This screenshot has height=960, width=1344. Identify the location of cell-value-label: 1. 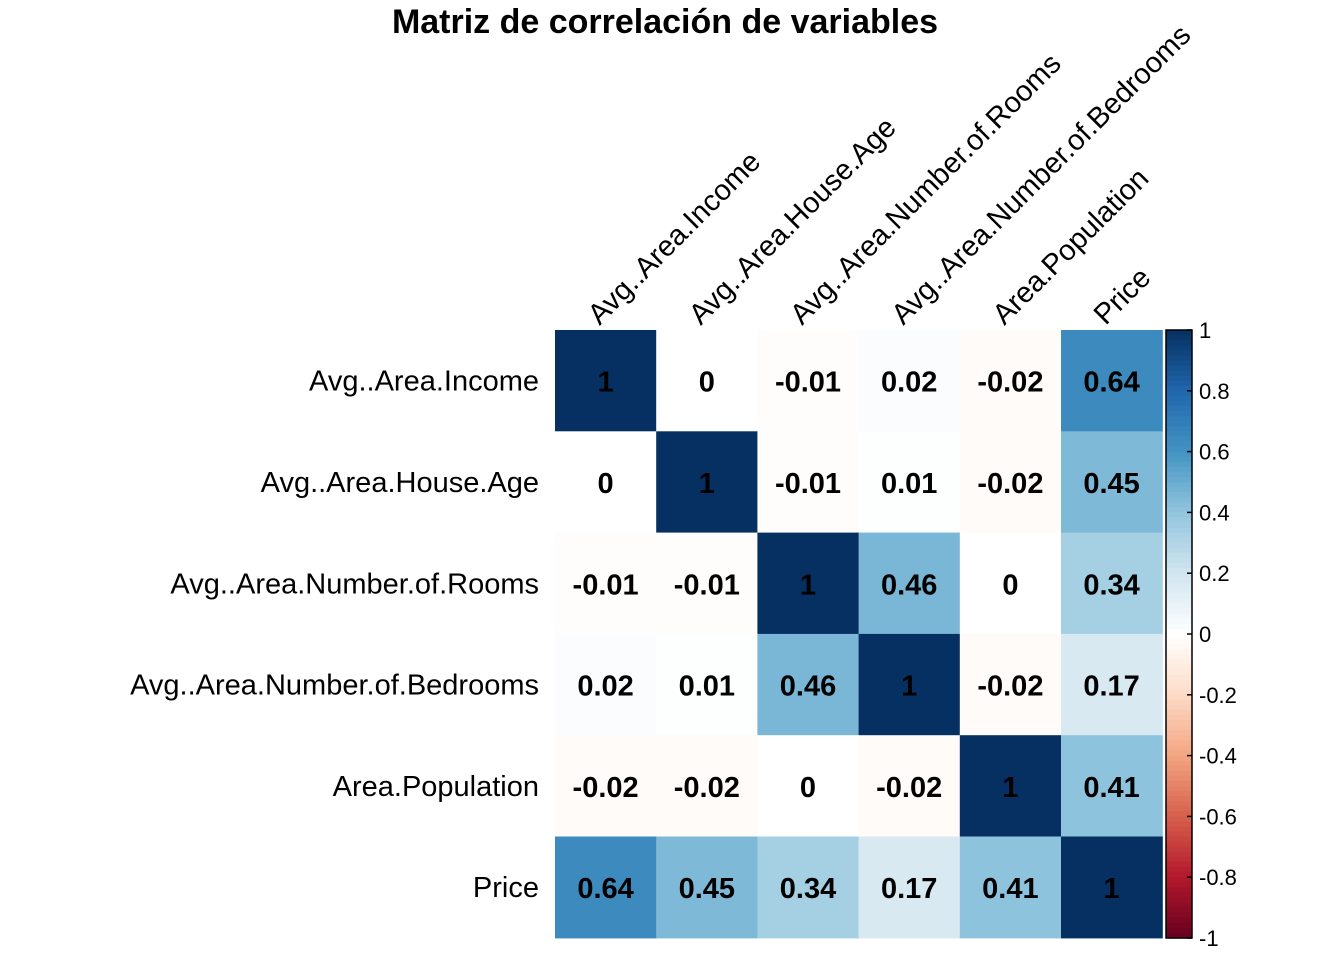
(707, 484).